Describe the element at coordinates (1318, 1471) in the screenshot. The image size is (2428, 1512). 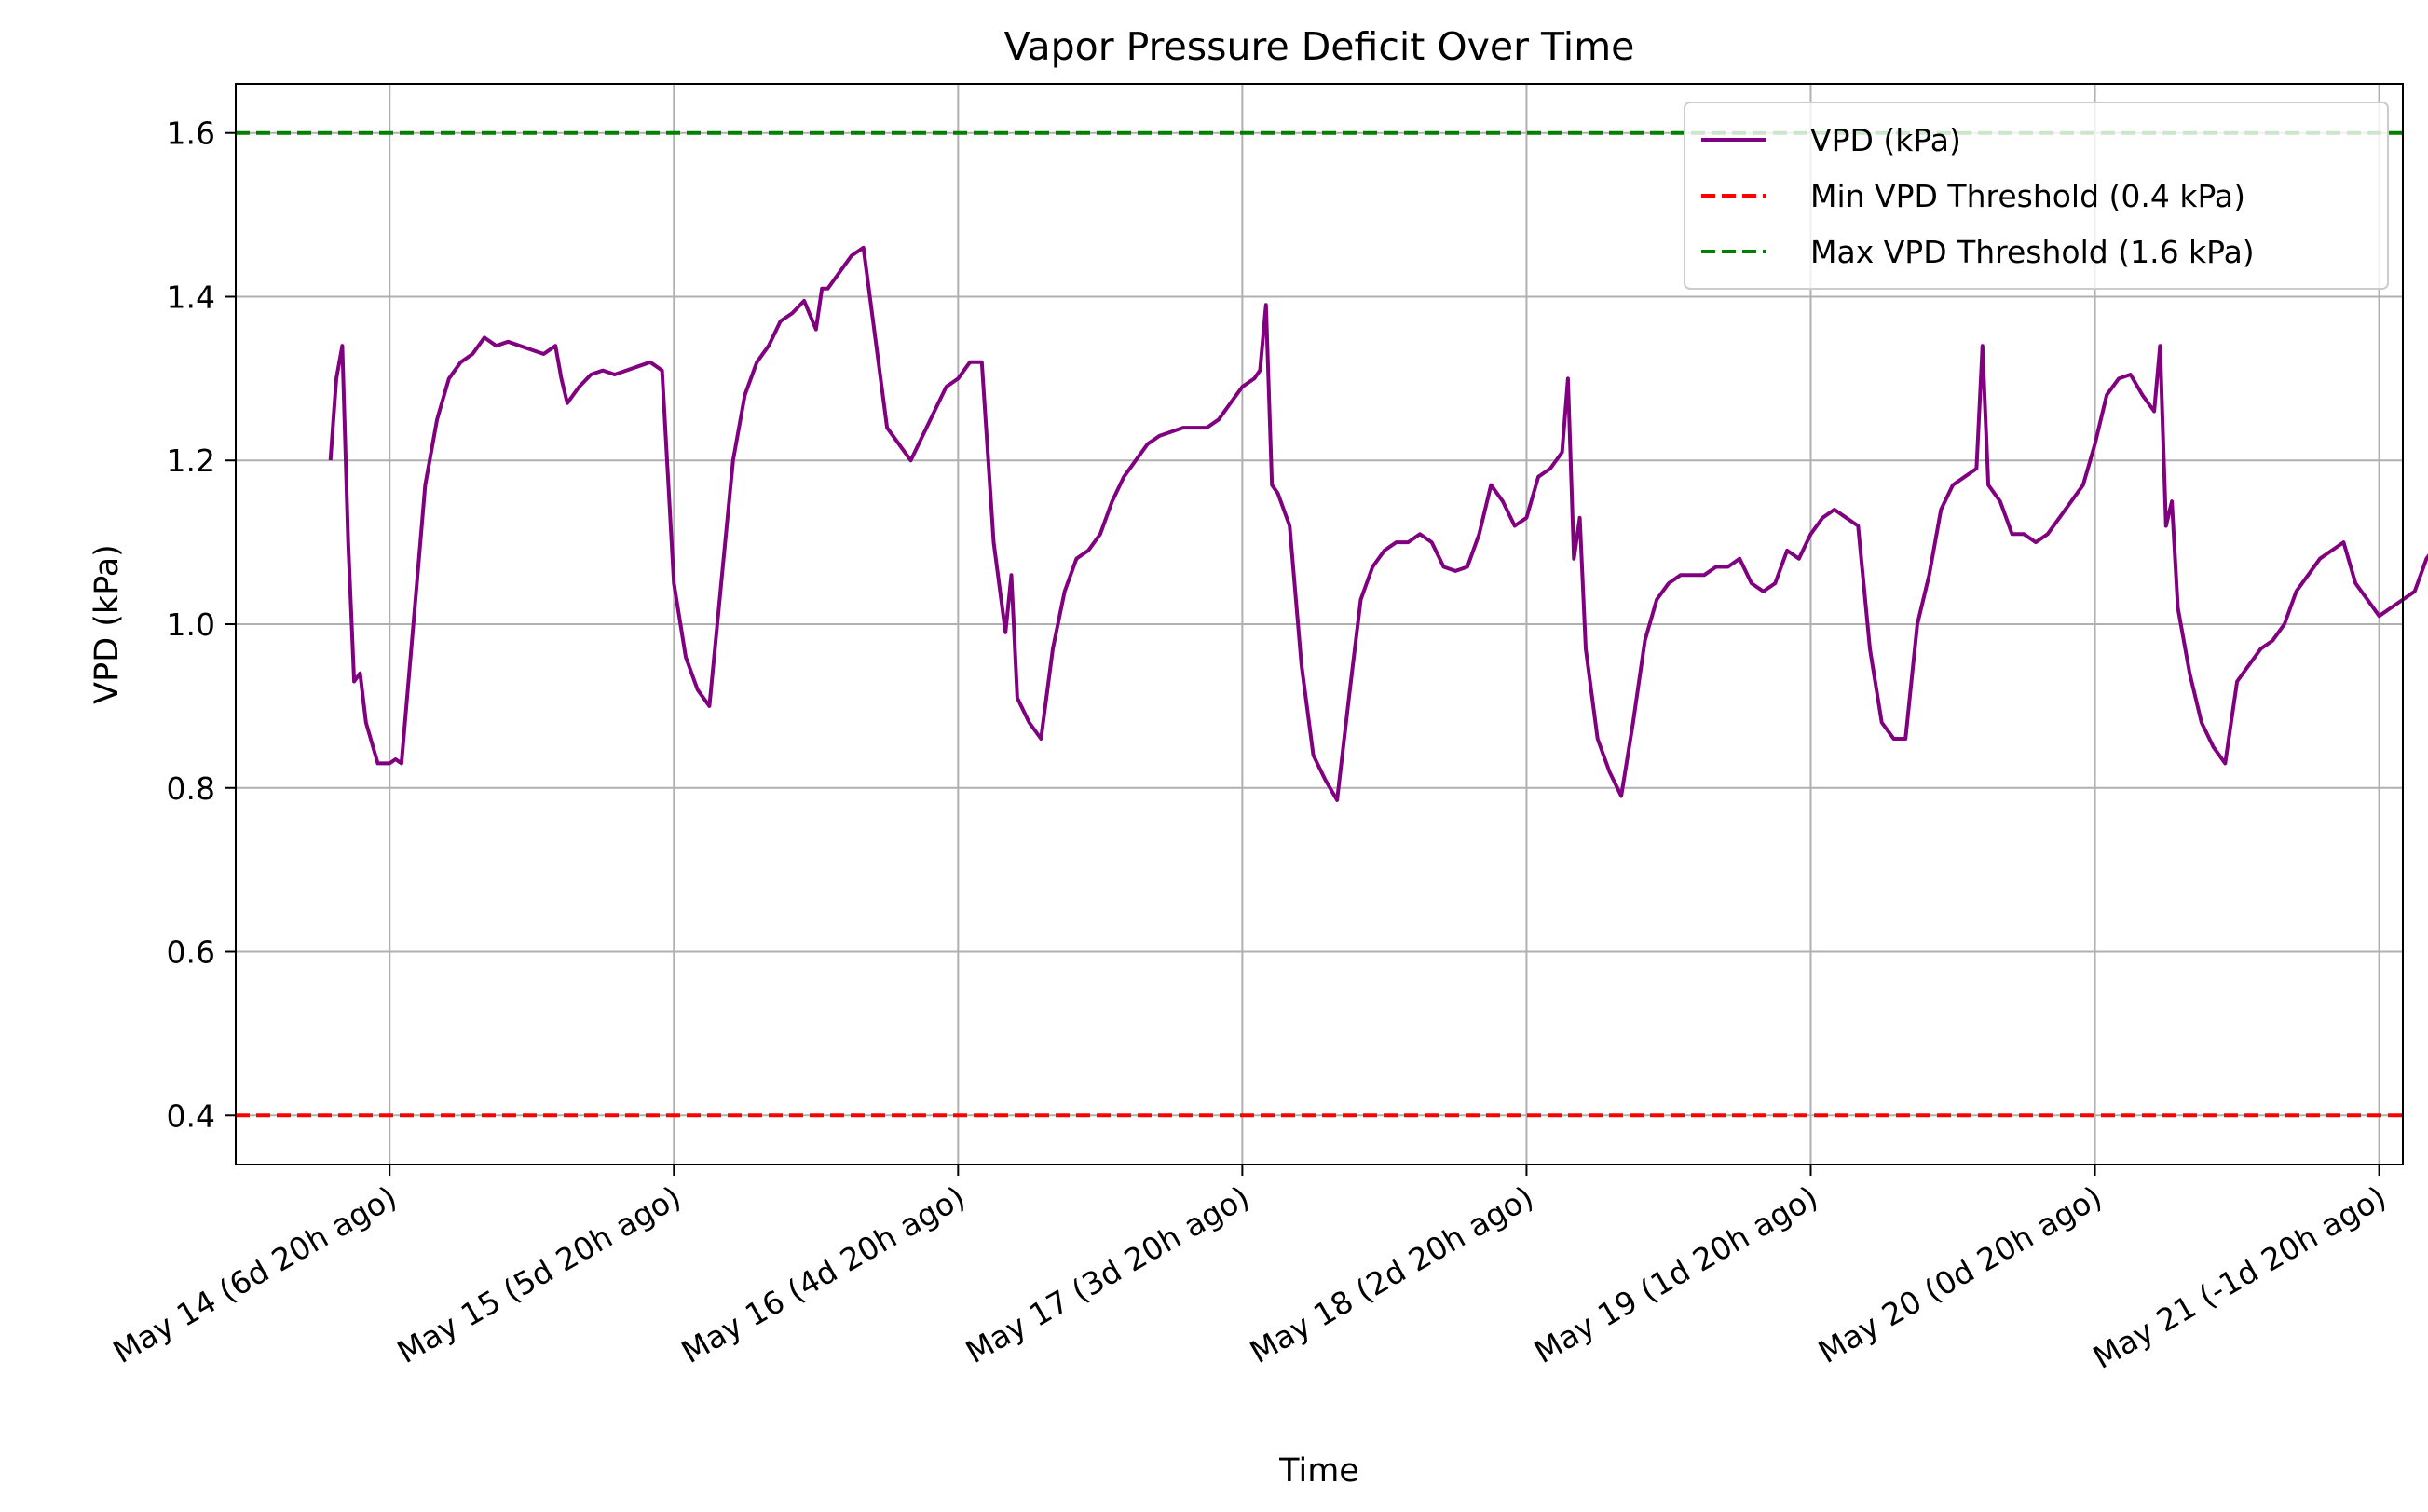
I see `x-axis-label: Time` at that location.